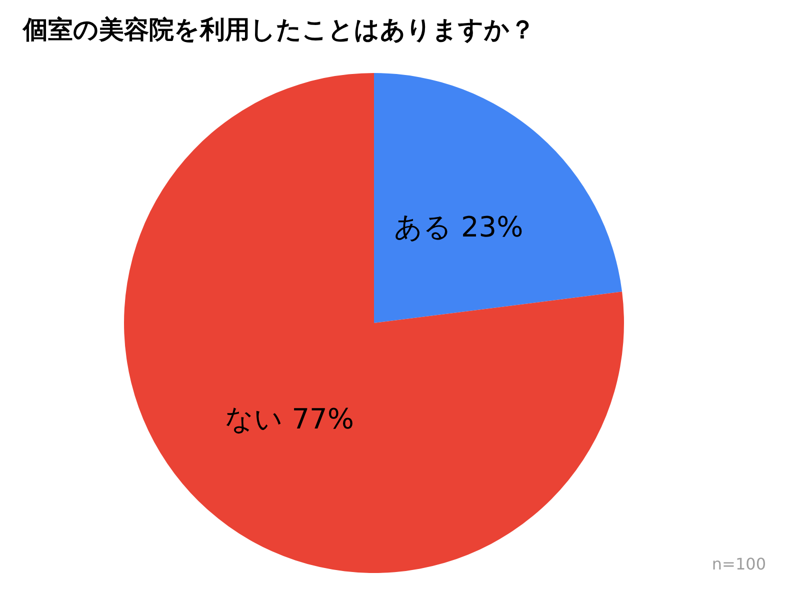 This screenshot has width=790, height=600. What do you see at coordinates (289, 419) in the screenshot?
I see `slice-label: ない 77%` at bounding box center [289, 419].